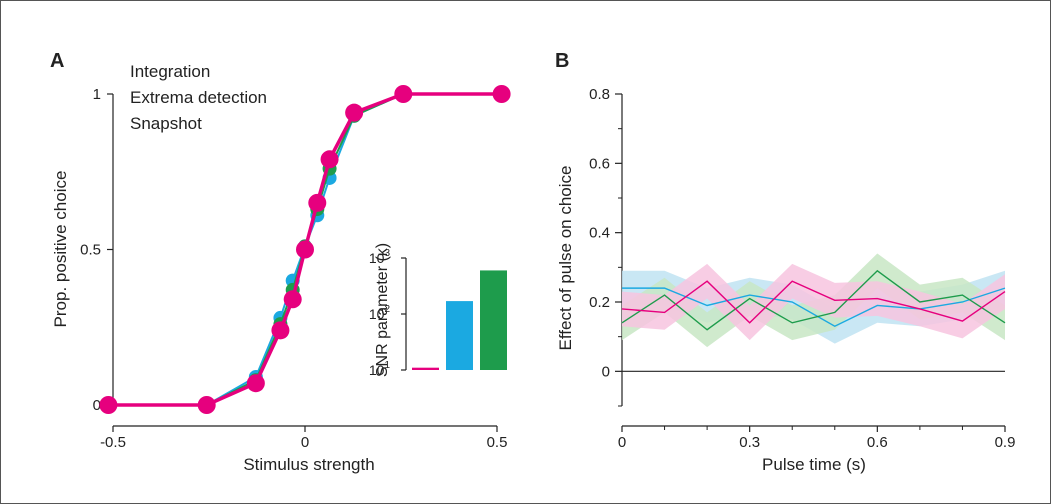 This screenshot has width=1051, height=504. Describe the element at coordinates (622, 442) in the screenshot. I see `panel-b-x-tick-label: 0` at that location.